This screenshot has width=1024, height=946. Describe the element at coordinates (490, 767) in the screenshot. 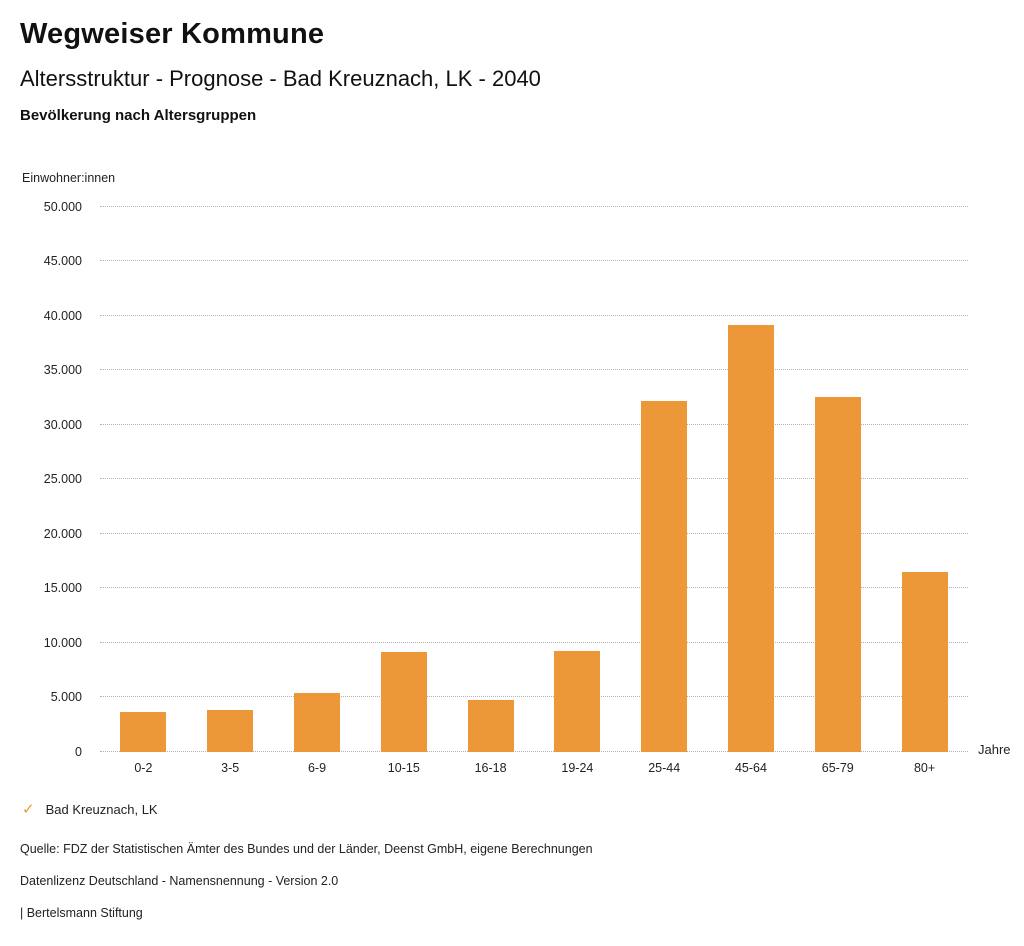

I see `x-category-label: 16-18` at that location.